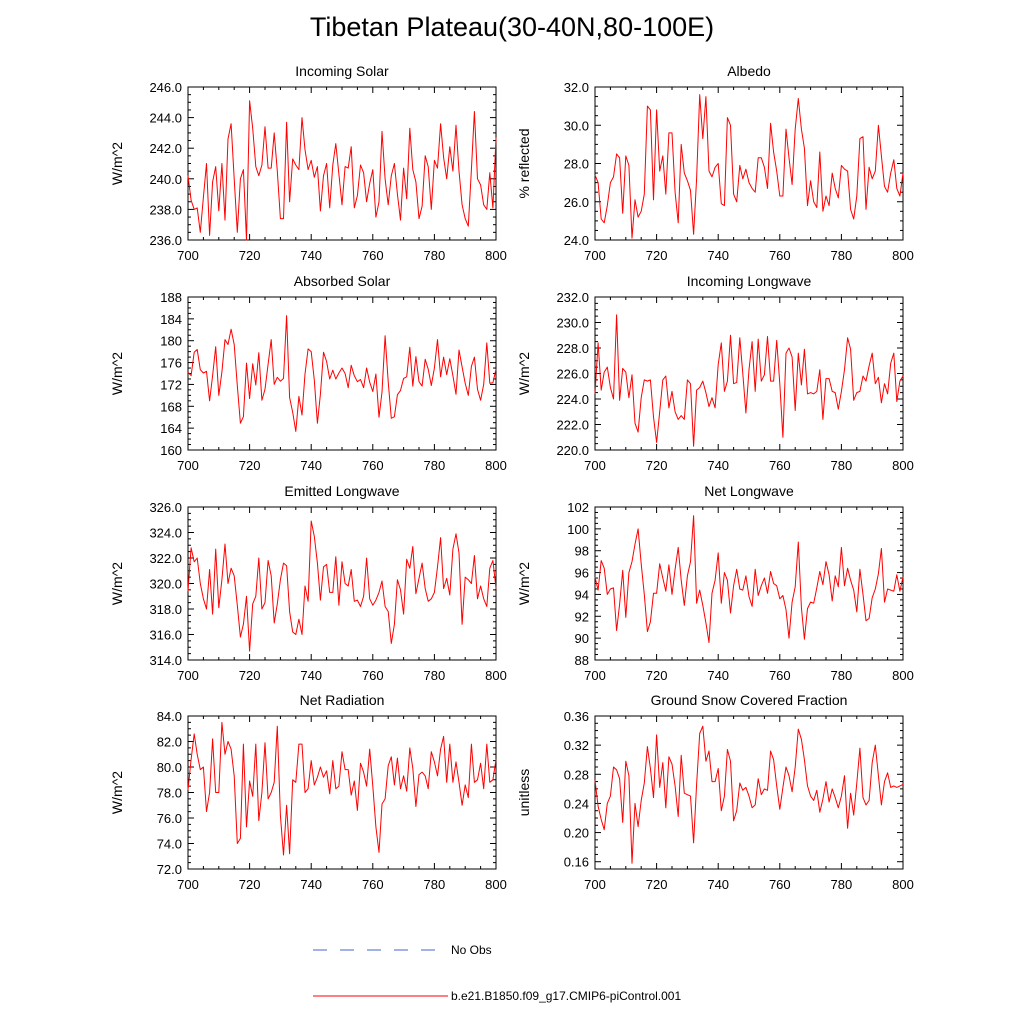 This screenshot has width=1024, height=1024. What do you see at coordinates (576, 202) in the screenshot?
I see `y-tick-label: 26.0` at bounding box center [576, 202].